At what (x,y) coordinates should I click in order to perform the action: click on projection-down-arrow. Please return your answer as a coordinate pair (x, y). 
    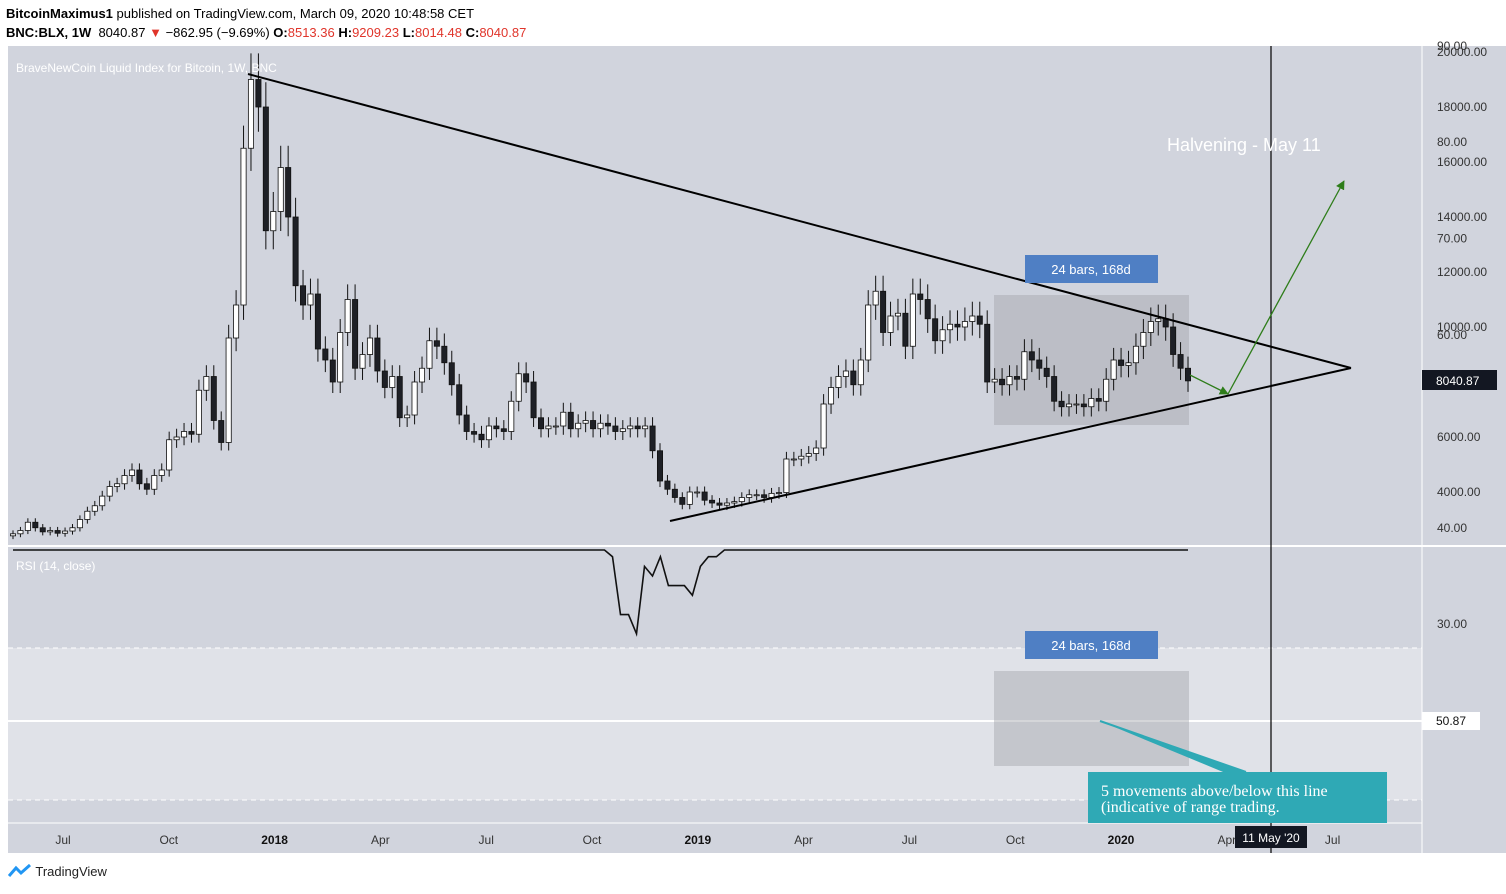
    Looking at the image, I should click on (1209, 384).